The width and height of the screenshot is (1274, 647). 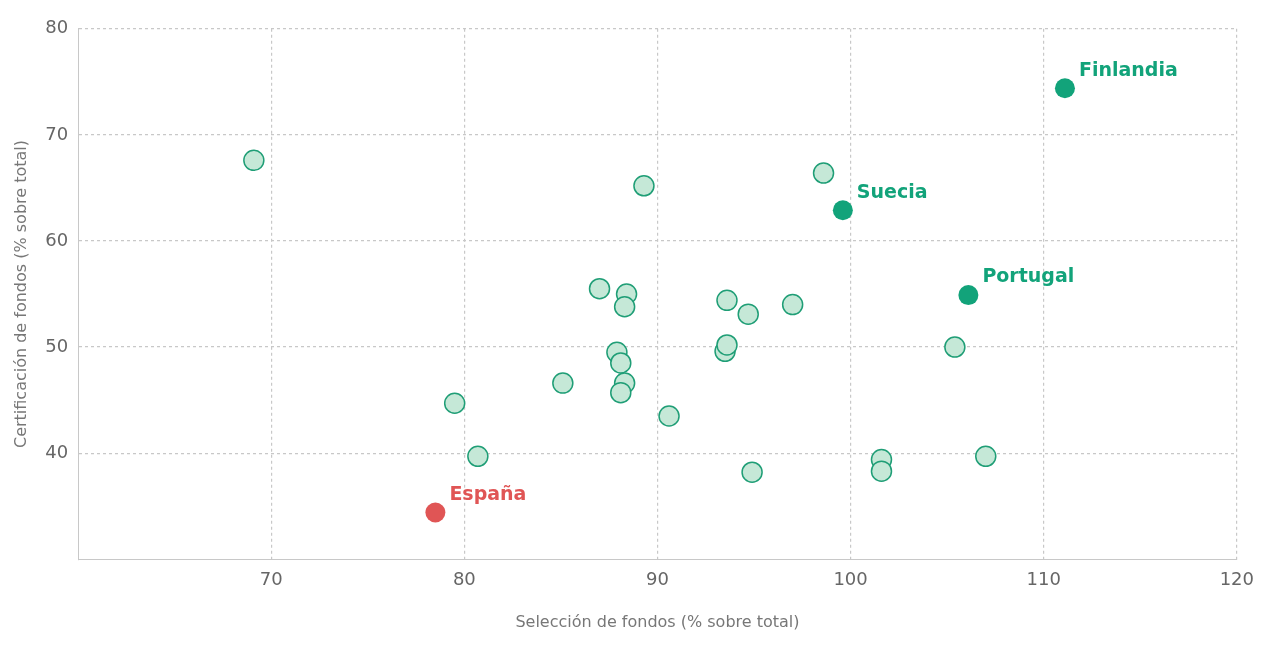 I want to click on x-tick-label: 100, so click(x=850, y=578).